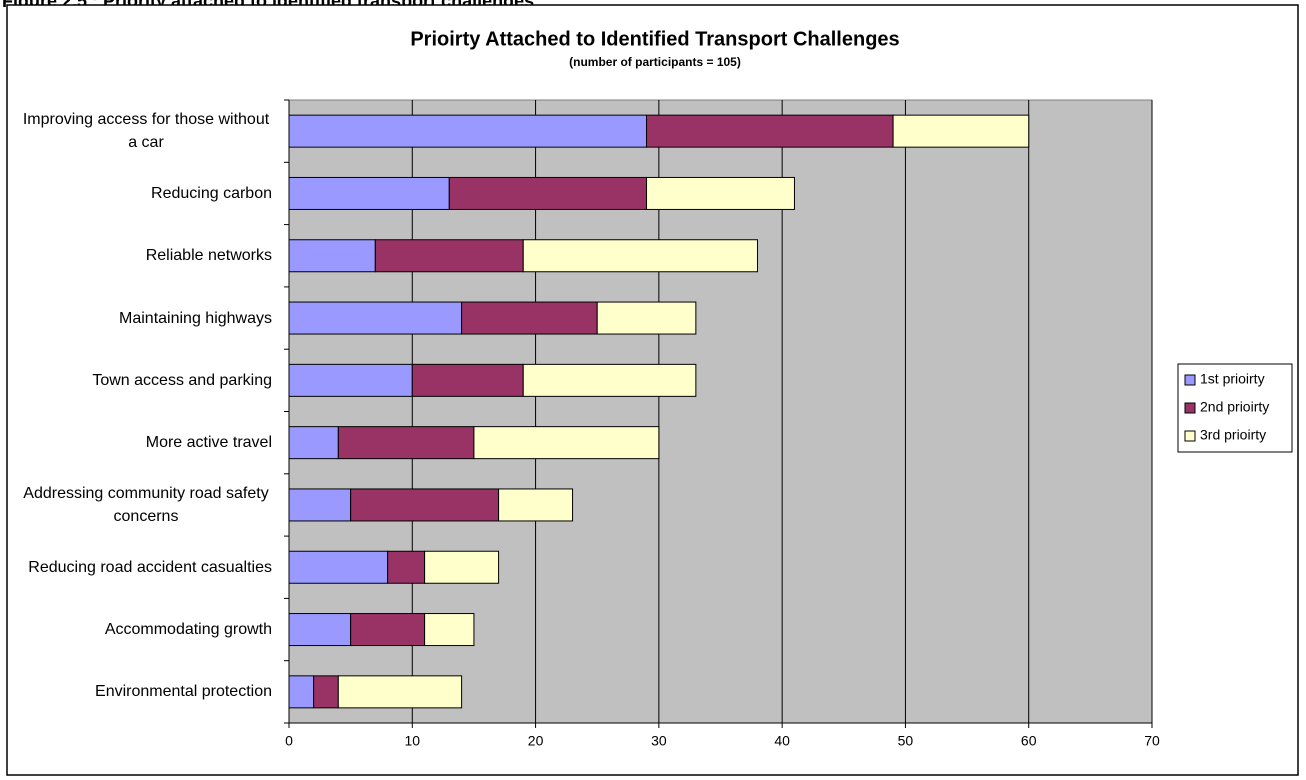 The height and width of the screenshot is (780, 1306). Describe the element at coordinates (182, 380) in the screenshot. I see `category-text: Town access and parking` at that location.